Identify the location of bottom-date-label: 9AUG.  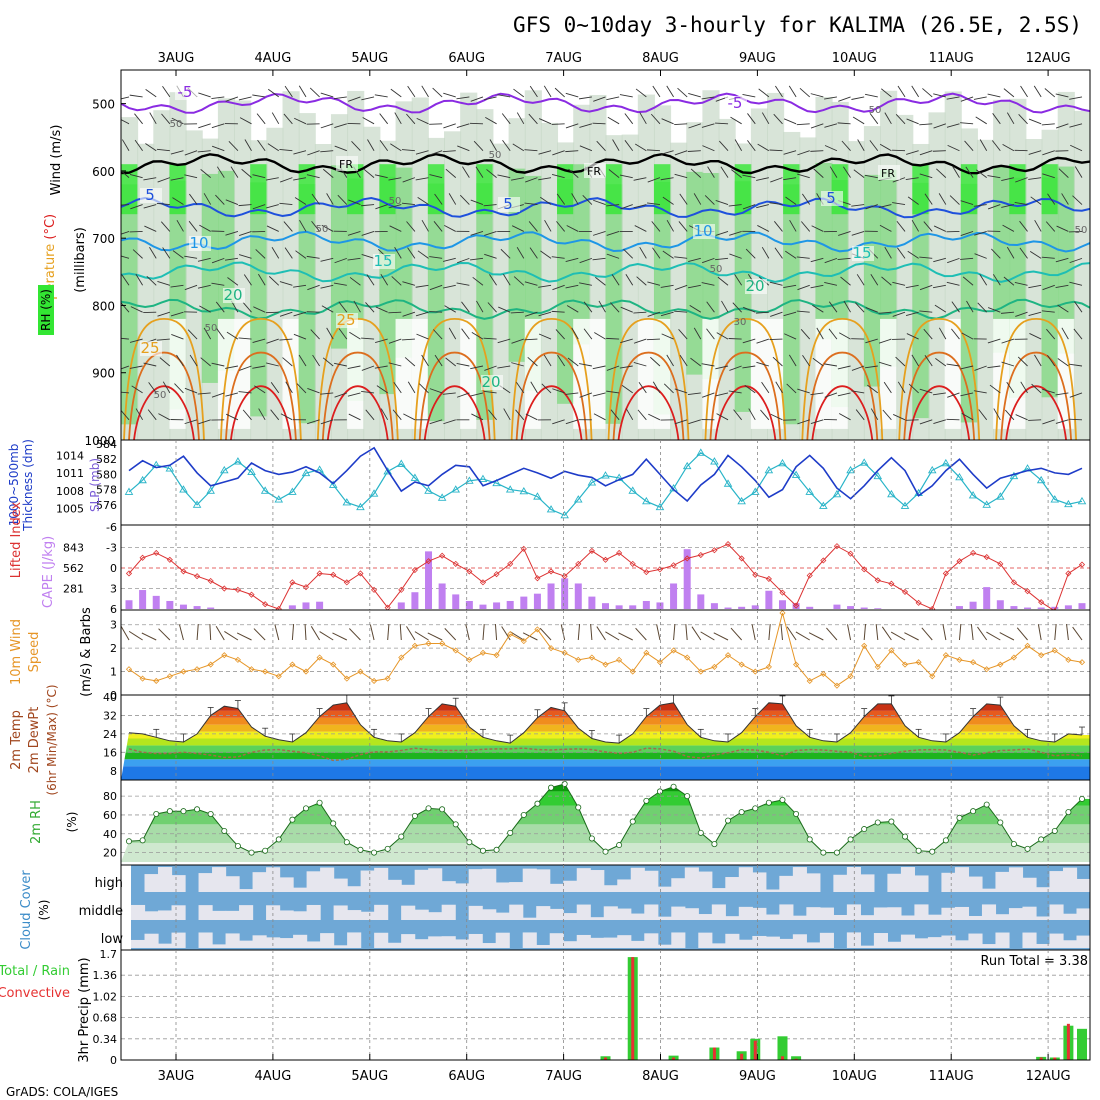
(757, 1076).